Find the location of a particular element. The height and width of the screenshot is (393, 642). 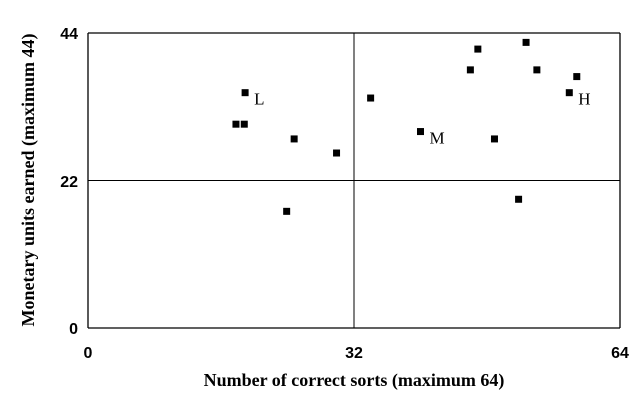

y-tick-label: 44 is located at coordinates (69, 34).